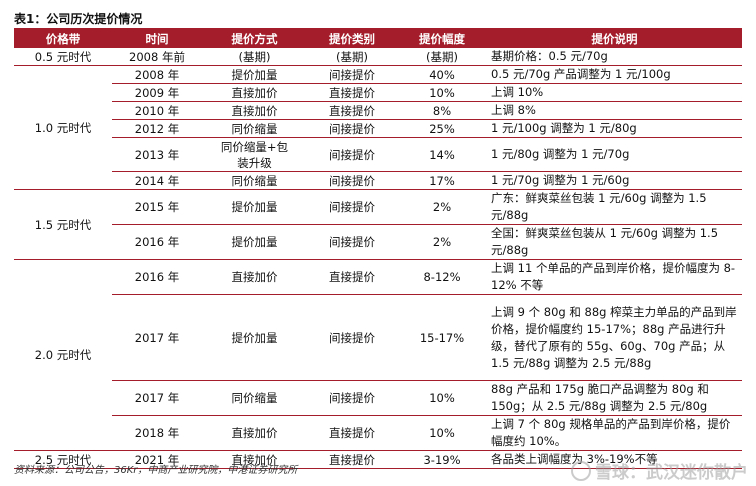 This screenshot has height=486, width=756. What do you see at coordinates (157, 110) in the screenshot?
I see `time-cell: 2010 年` at bounding box center [157, 110].